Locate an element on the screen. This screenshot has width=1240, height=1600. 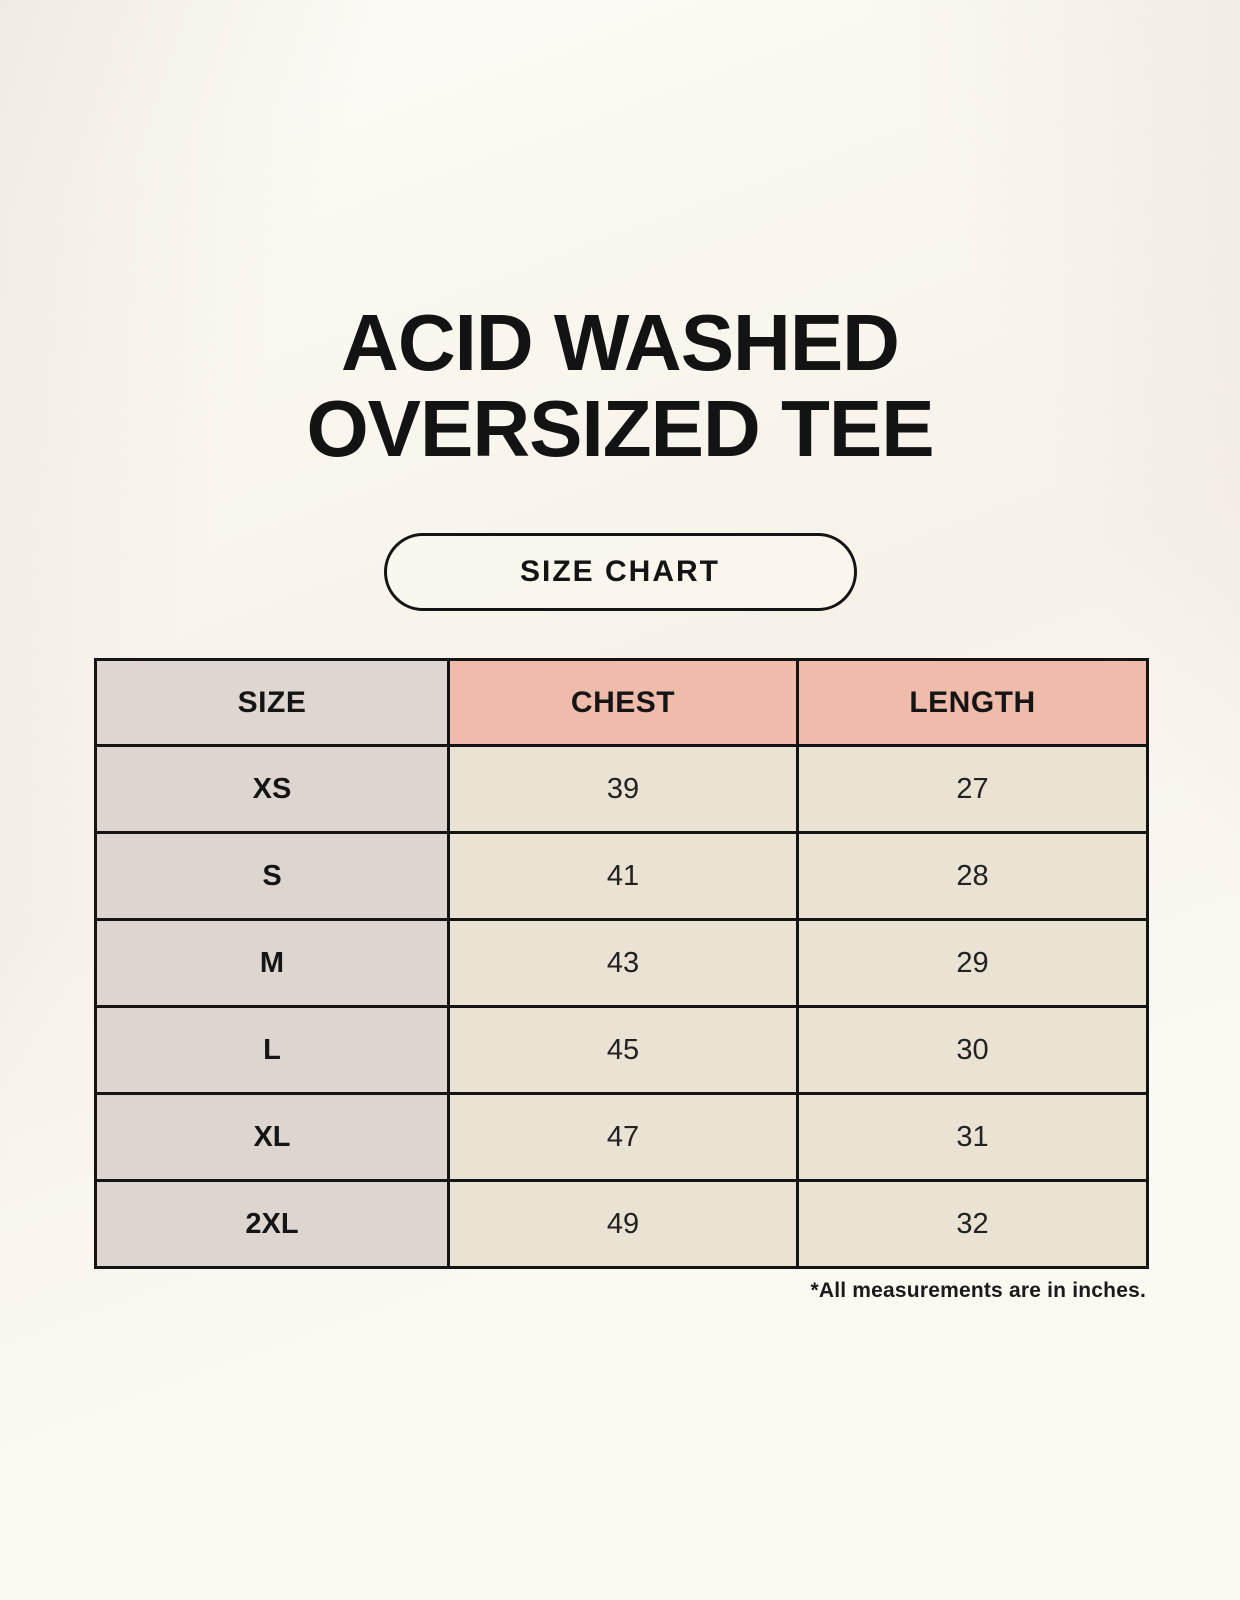
size-chart-button-label: SIZE CHART is located at coordinates (620, 572).